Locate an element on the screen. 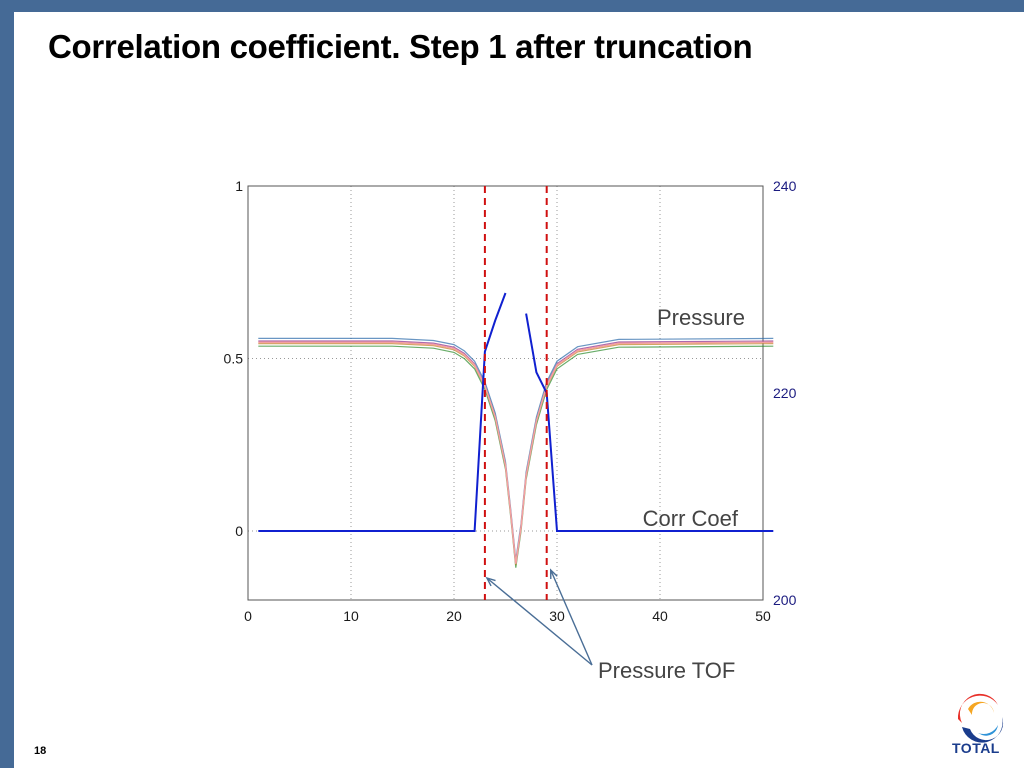 The image size is (1024, 768). logo-text: TOTAL is located at coordinates (976, 748).